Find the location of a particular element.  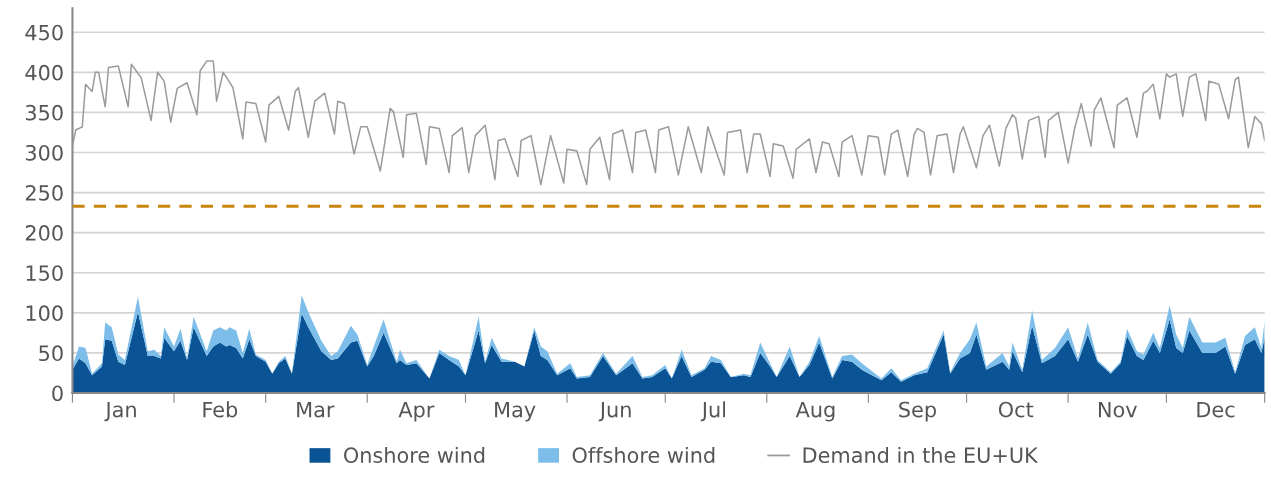

y-tick-label: 100 is located at coordinates (44, 313).